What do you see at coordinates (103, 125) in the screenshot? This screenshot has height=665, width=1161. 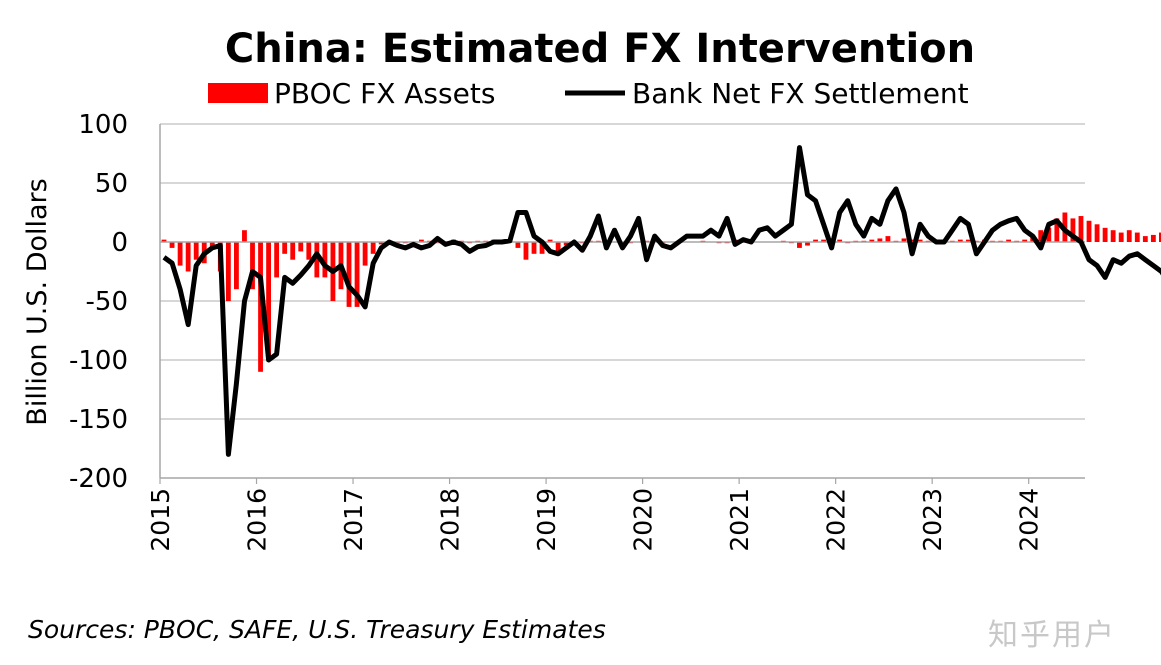 I see `y-tick-label: 100` at bounding box center [103, 125].